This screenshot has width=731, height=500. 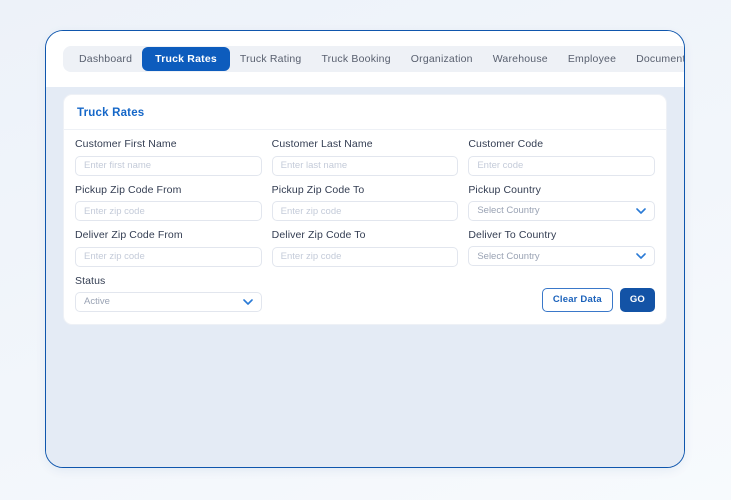 I want to click on pickup-zip-to-input, so click(x=365, y=211).